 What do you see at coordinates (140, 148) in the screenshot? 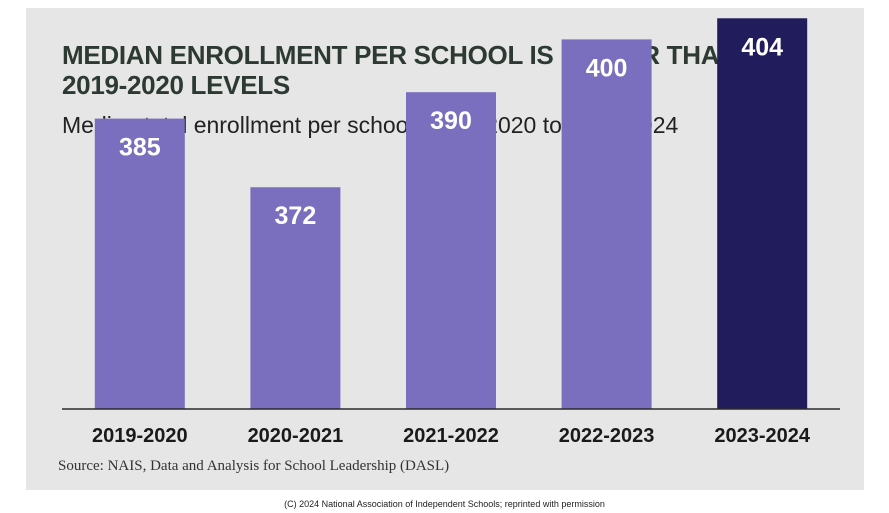
I see `data-label-2019-2020: 385` at bounding box center [140, 148].